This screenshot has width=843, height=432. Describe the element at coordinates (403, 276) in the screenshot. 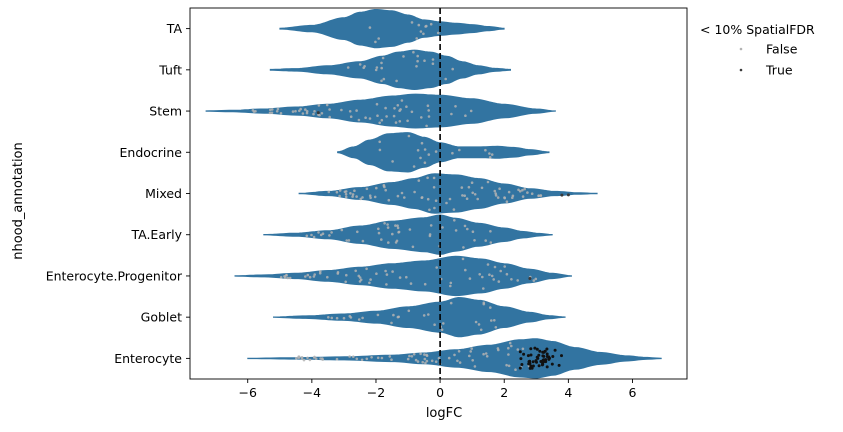

I see `violin-enterocyte-progenitor` at that location.